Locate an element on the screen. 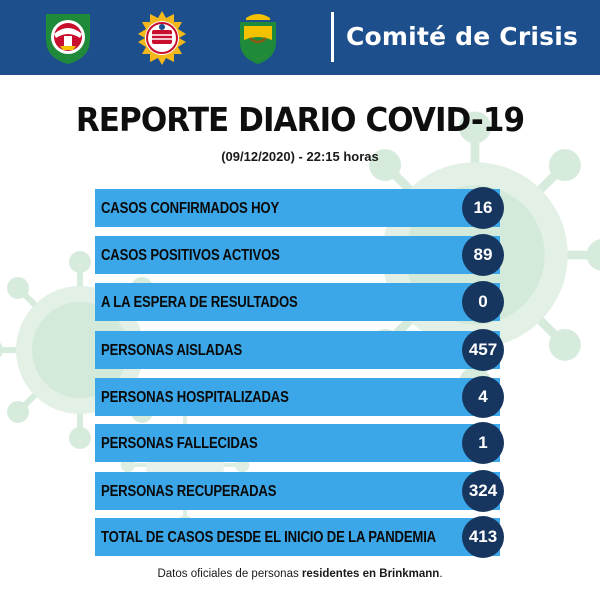 The image size is (600, 600). stat-label: CASOS POSITIVOS ACTIVOS is located at coordinates (190, 255).